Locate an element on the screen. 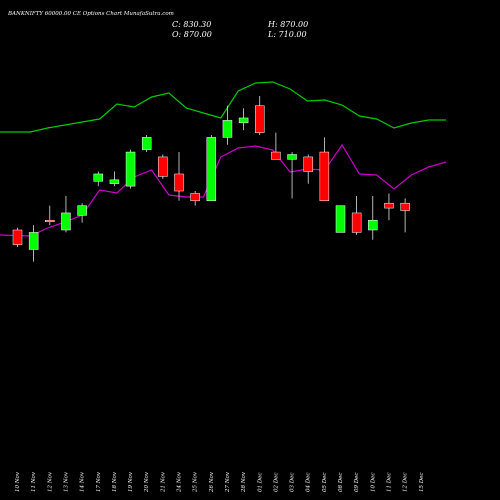 This screenshot has height=500, width=500. x-tick-label: 18 Nov is located at coordinates (115, 481).